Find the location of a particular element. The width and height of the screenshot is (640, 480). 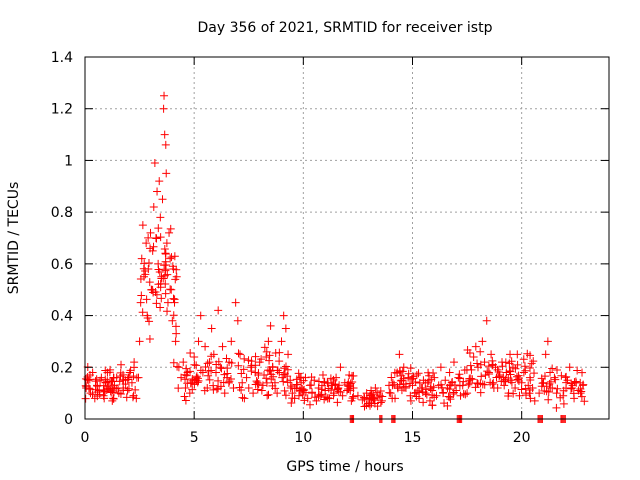

y-tick-label: 0.4 is located at coordinates (62, 317).